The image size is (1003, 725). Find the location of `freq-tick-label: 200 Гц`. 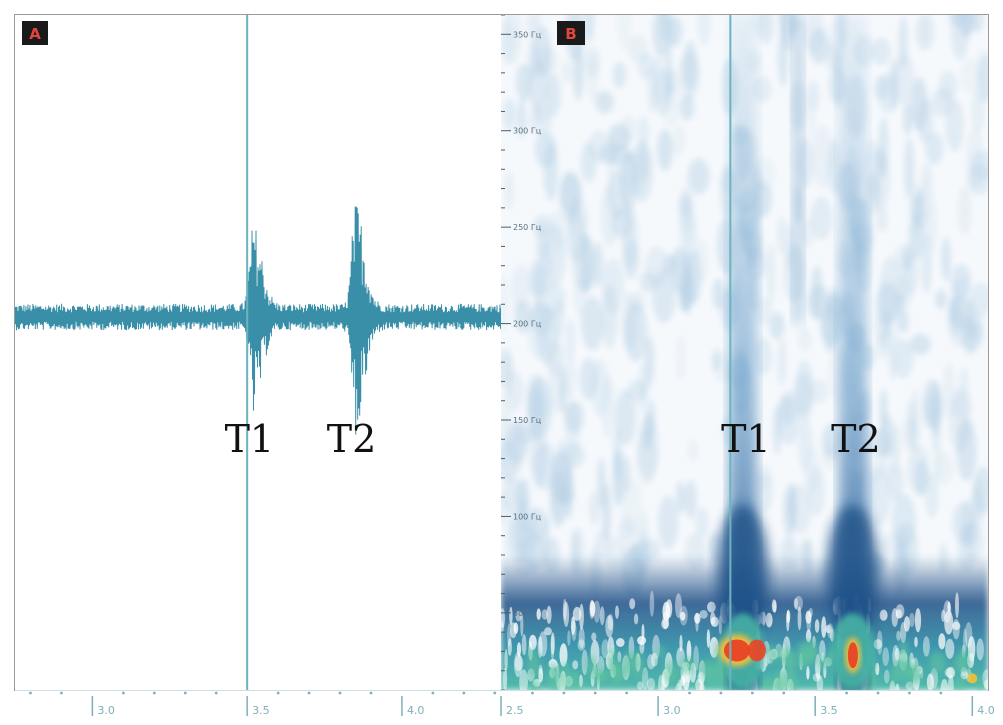

freq-tick-label: 200 Гц is located at coordinates (527, 324).